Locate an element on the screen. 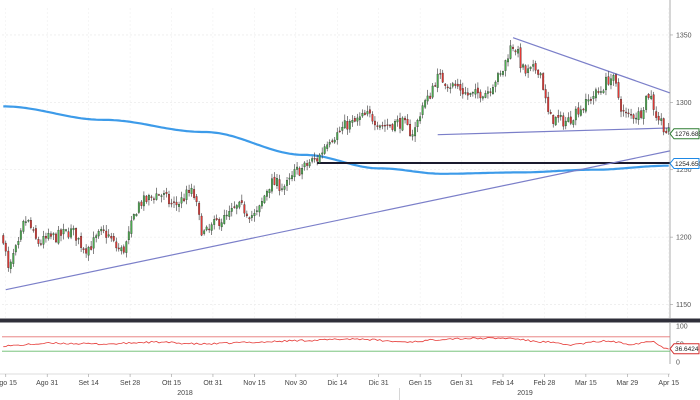 This screenshot has height=400, width=700. x-tick-label: Set 28 is located at coordinates (130, 383).